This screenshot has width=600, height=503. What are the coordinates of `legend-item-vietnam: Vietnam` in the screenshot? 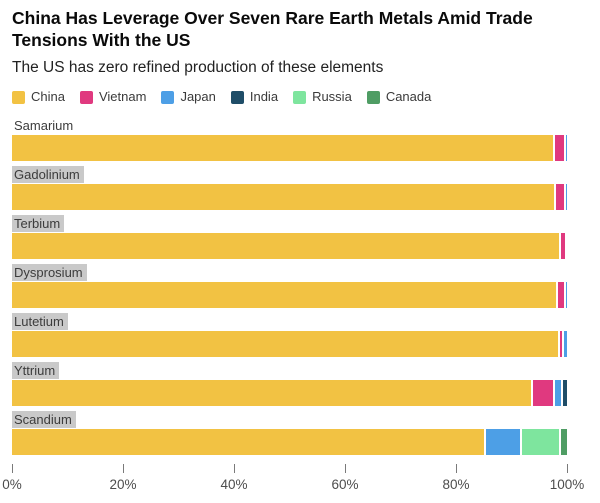 It's located at (113, 96).